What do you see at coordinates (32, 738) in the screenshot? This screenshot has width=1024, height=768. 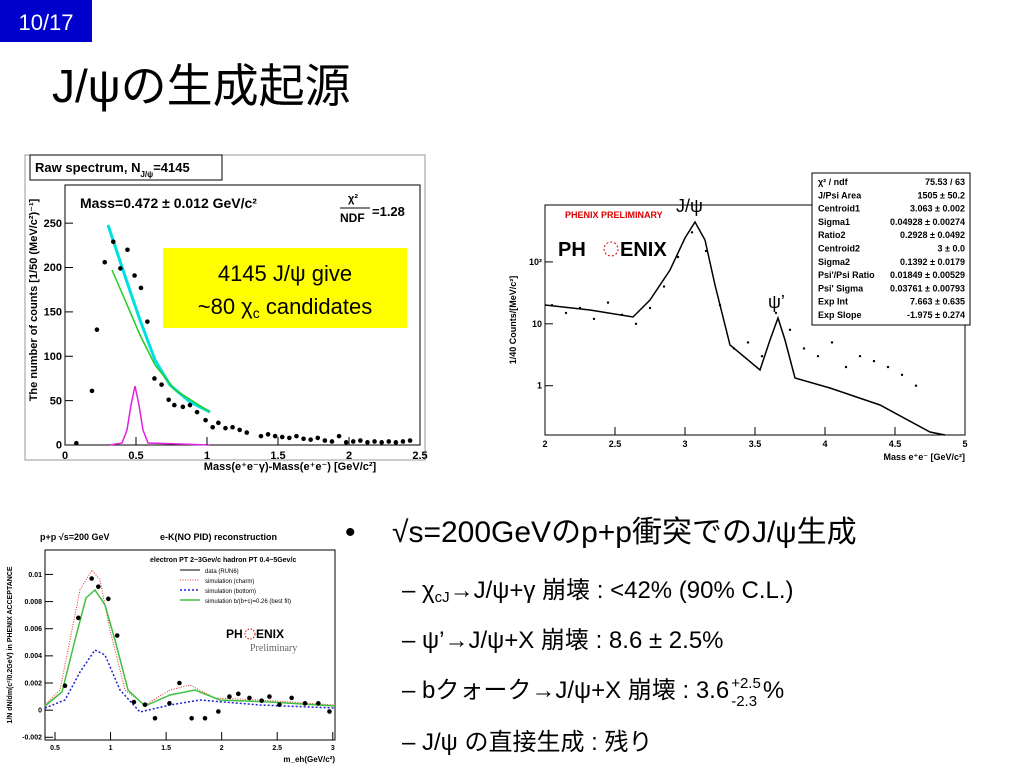 I see `y-tick-label: -0.002` at bounding box center [32, 738].